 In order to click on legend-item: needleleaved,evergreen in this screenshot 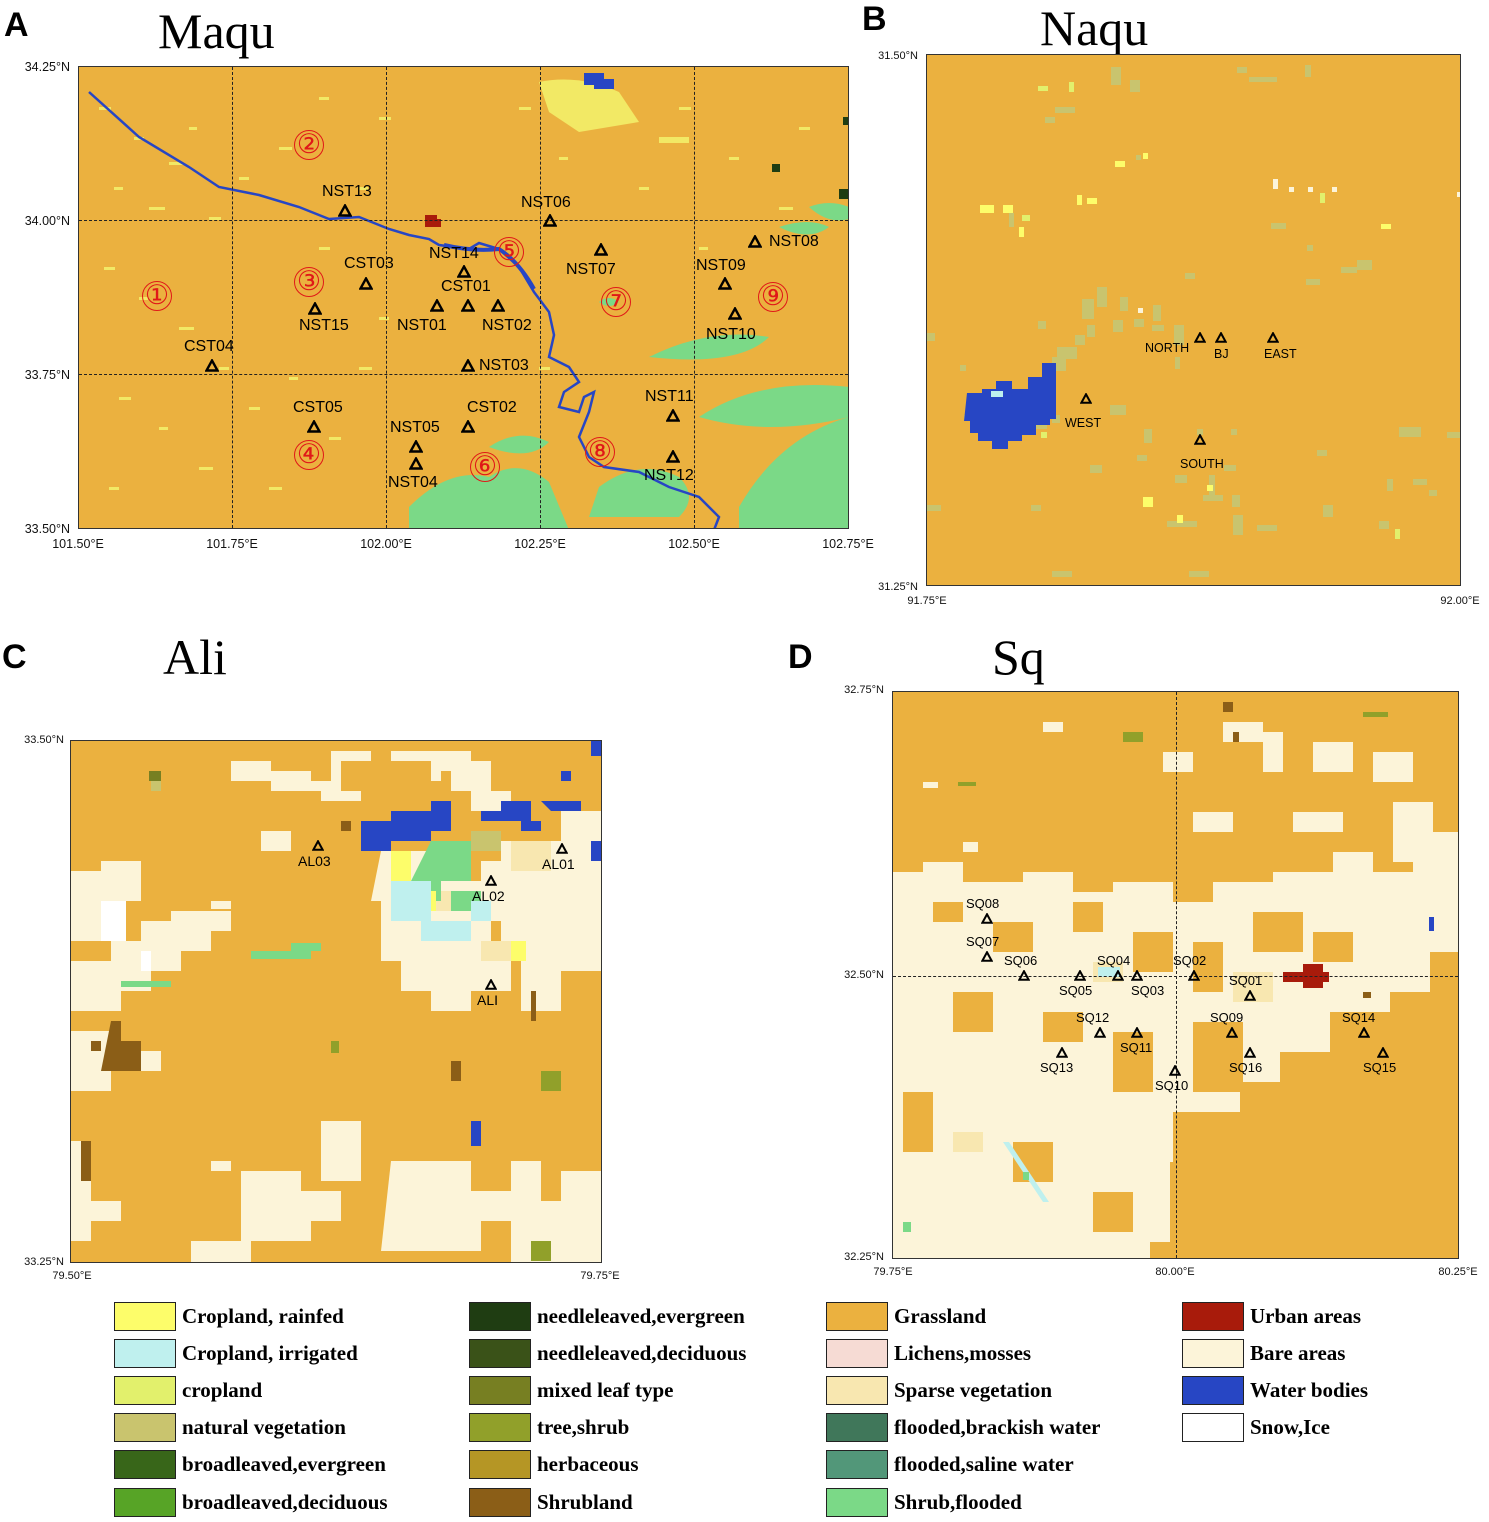, I will do `click(607, 1316)`.